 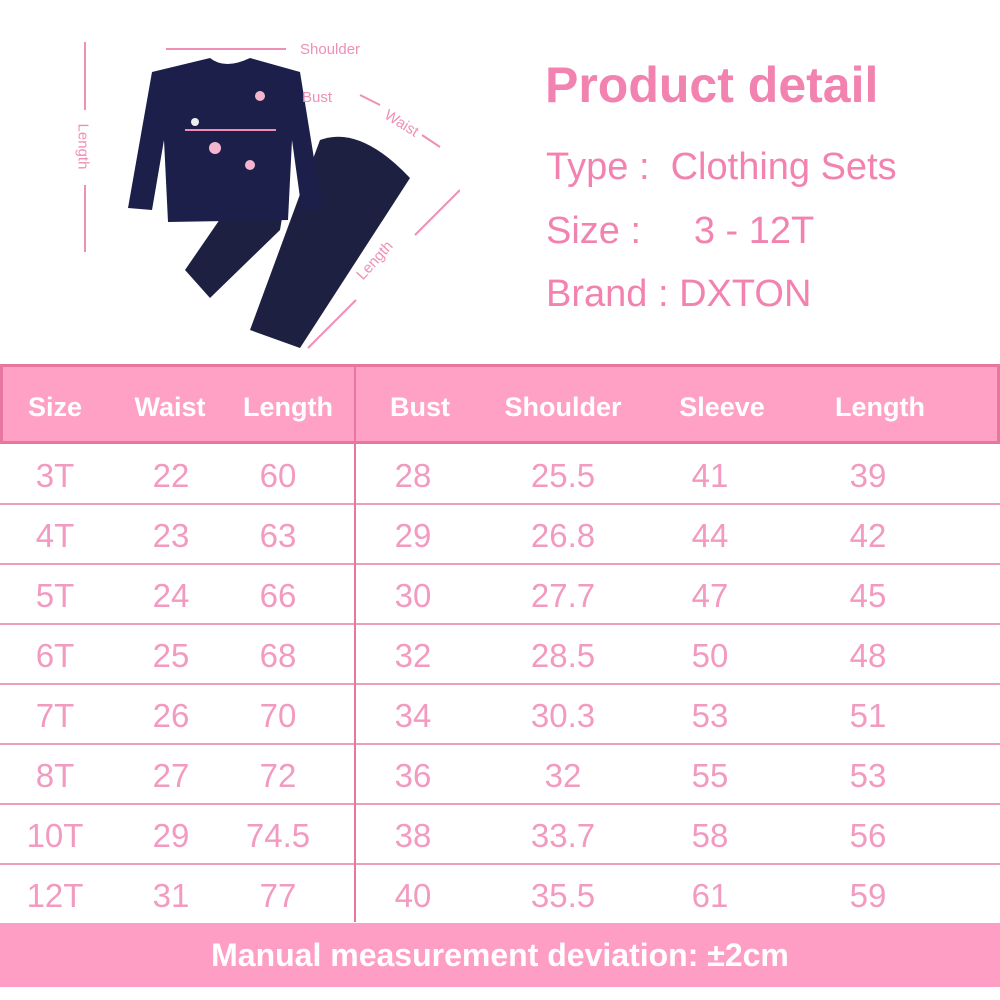 What do you see at coordinates (55, 715) in the screenshot?
I see `table-cell: 7T` at bounding box center [55, 715].